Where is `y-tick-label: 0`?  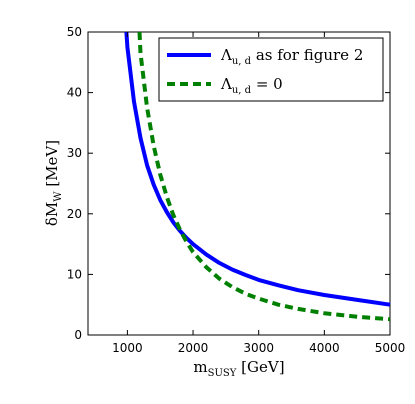
y-tick-label: 0 is located at coordinates (78, 335).